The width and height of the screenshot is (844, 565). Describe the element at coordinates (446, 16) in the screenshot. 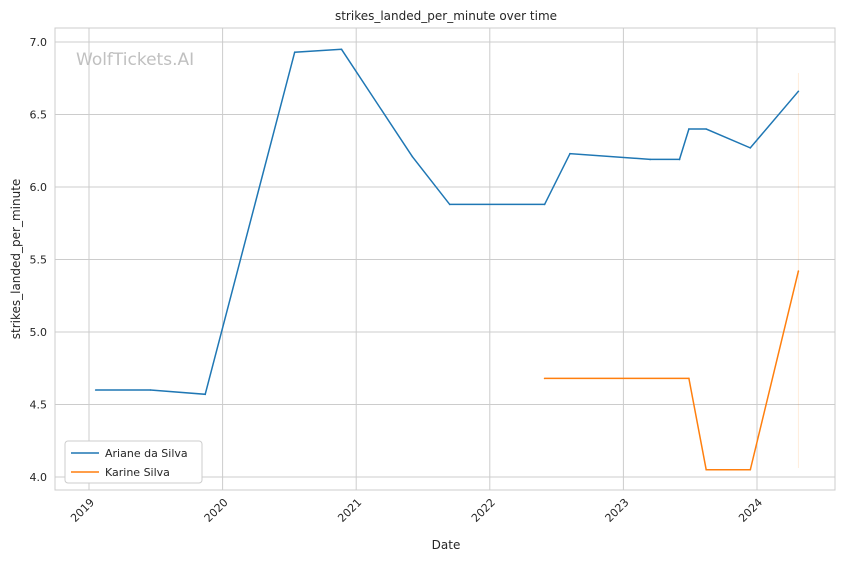

I see `chart-title: strikes_landed_per_minute over time` at that location.